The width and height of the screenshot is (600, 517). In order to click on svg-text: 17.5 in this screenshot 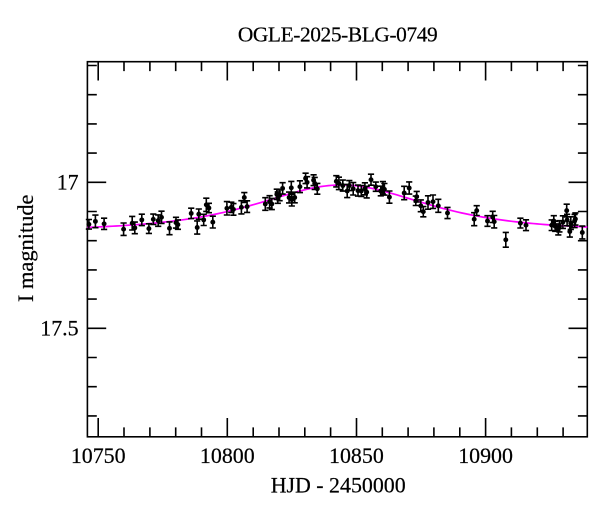, I will do `click(59, 328)`.